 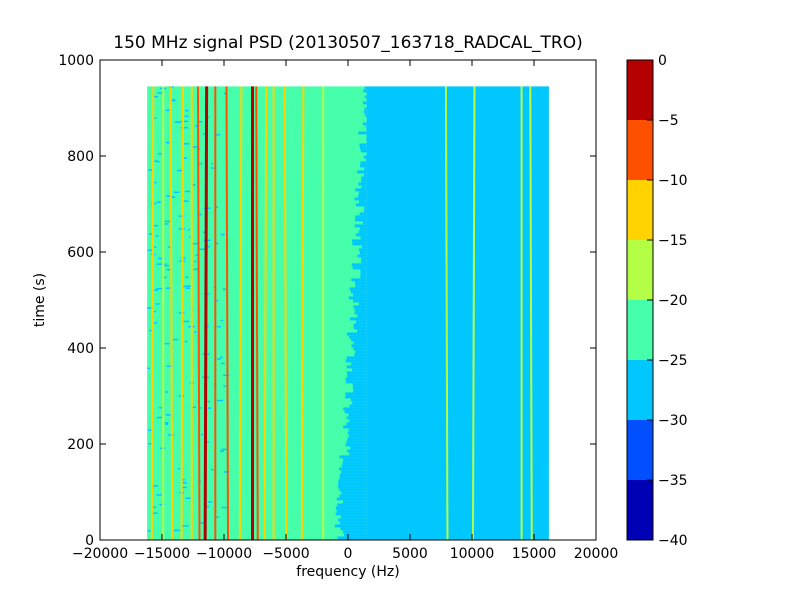 I want to click on colorbar-tick-label: −30, so click(x=673, y=421).